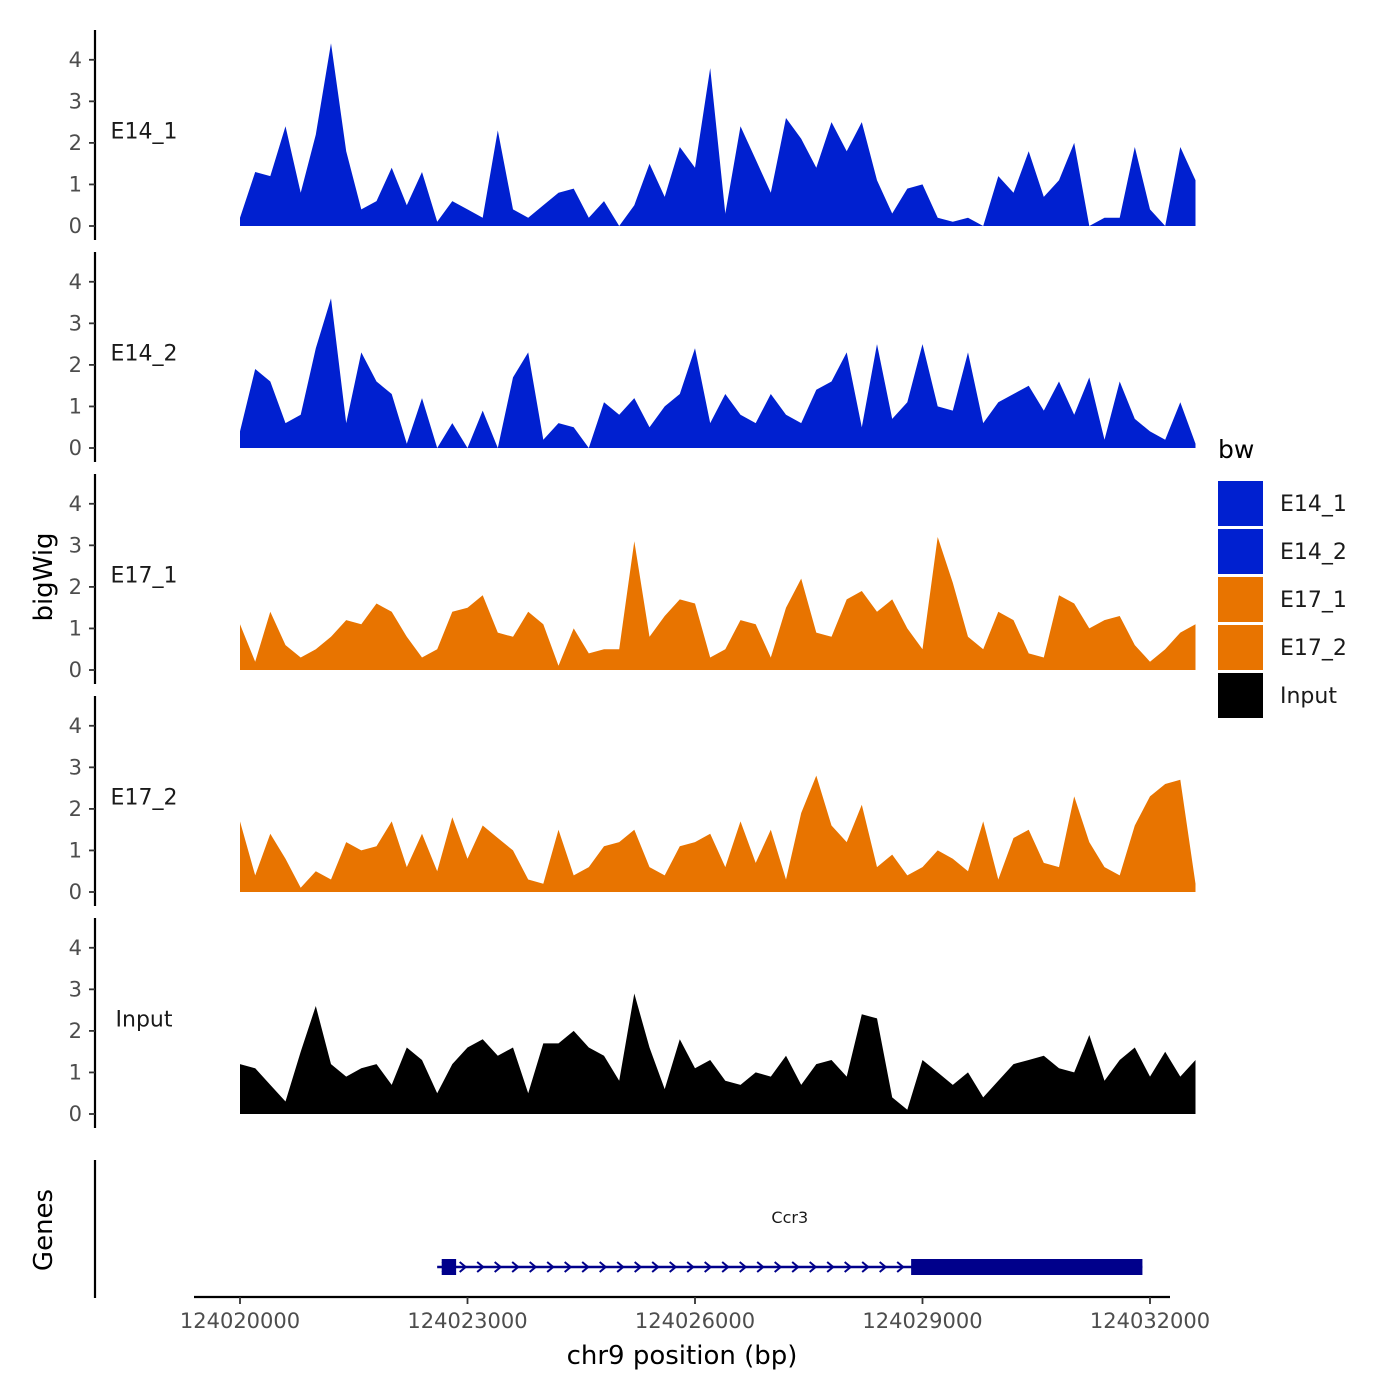 This screenshot has width=1400, height=1400. I want to click on track-E17_1: 0 1 2 3 4 E17_1, so click(632, 579).